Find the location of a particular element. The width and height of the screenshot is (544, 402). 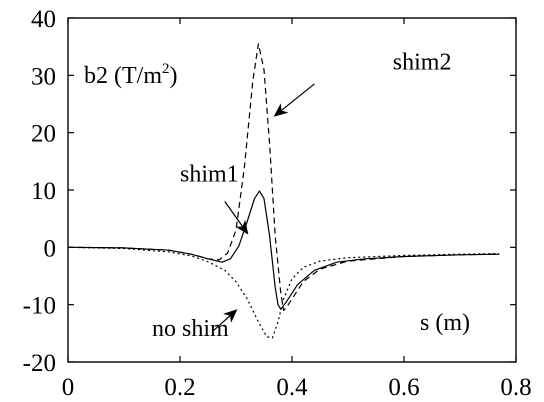

y-tick-label: 20 is located at coordinates (43, 134).